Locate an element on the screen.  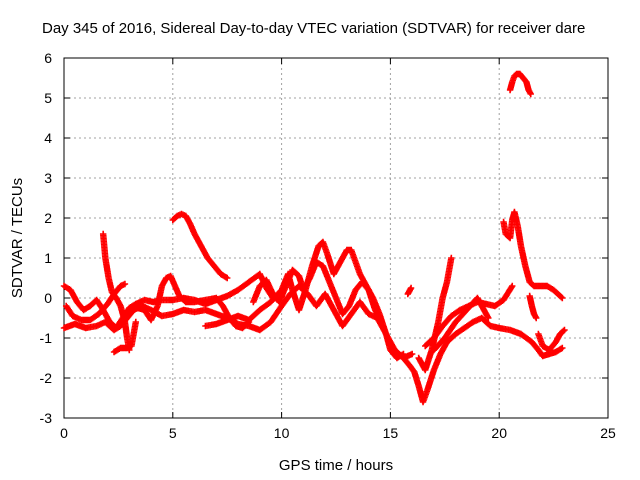
x-tick-label: 0 is located at coordinates (64, 433).